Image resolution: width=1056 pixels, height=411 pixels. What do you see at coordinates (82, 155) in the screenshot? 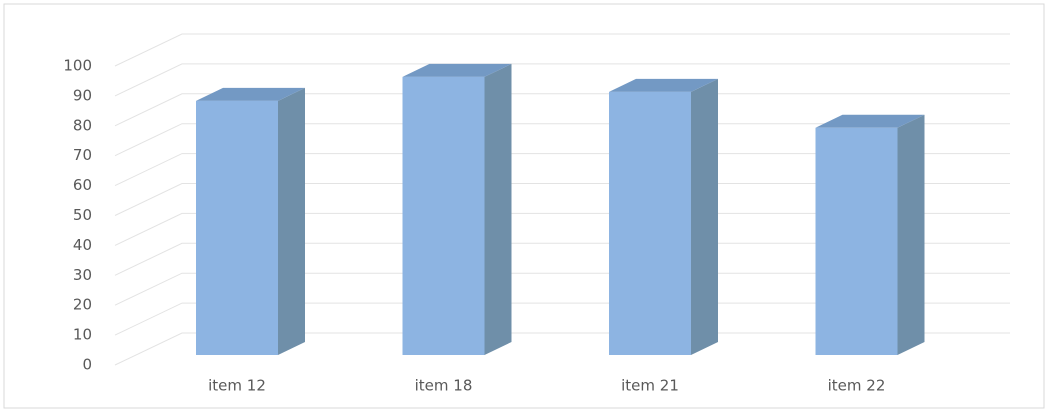
I see `y-tick-label: 70` at bounding box center [82, 155].